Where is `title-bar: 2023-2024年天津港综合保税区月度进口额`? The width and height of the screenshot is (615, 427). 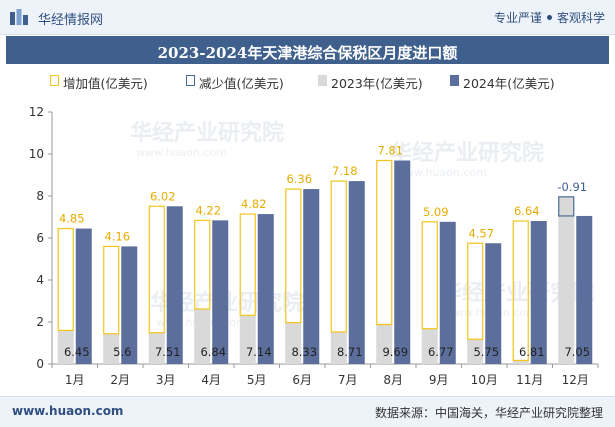 title-bar: 2023-2024年天津港综合保税区月度进口额 is located at coordinates (307, 50).